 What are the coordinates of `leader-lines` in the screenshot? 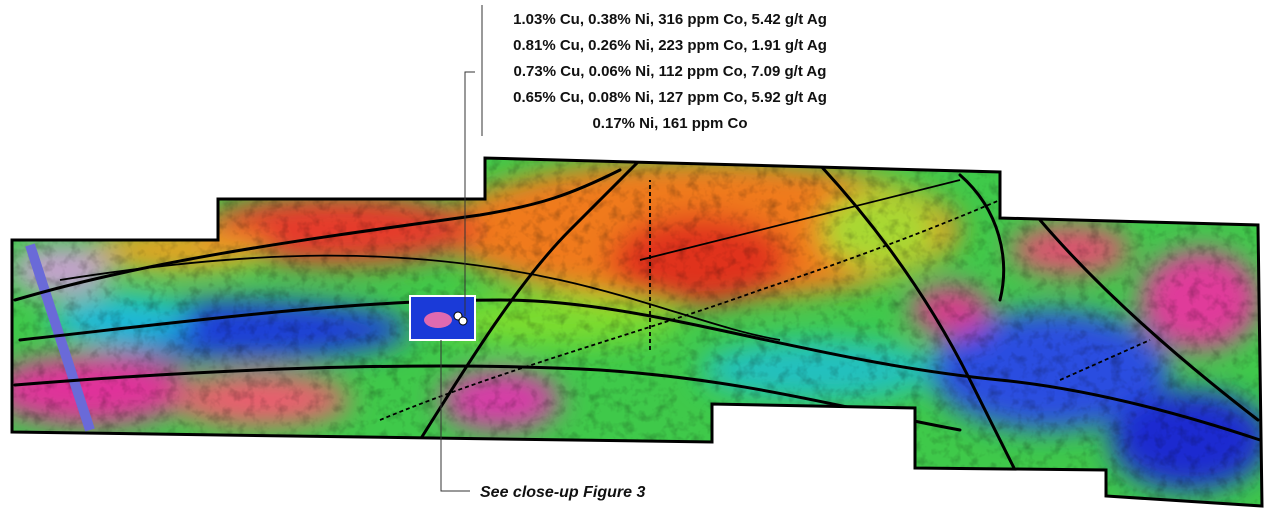 It's located at (461, 248).